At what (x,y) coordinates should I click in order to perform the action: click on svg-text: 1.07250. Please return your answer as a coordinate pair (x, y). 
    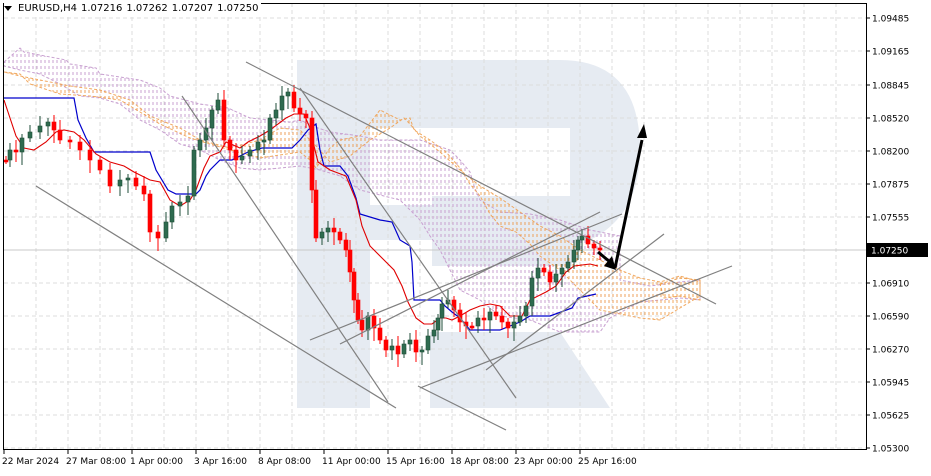
    Looking at the image, I should click on (889, 252).